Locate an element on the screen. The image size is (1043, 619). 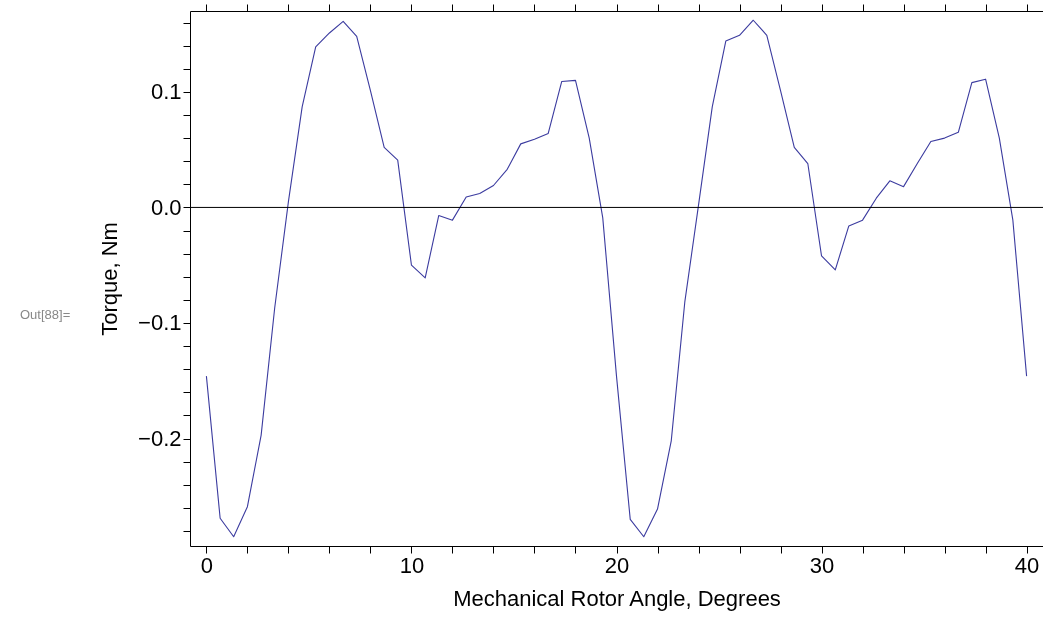
x-axis-title: Mechanical Rotor Angle, Degrees is located at coordinates (617, 598).